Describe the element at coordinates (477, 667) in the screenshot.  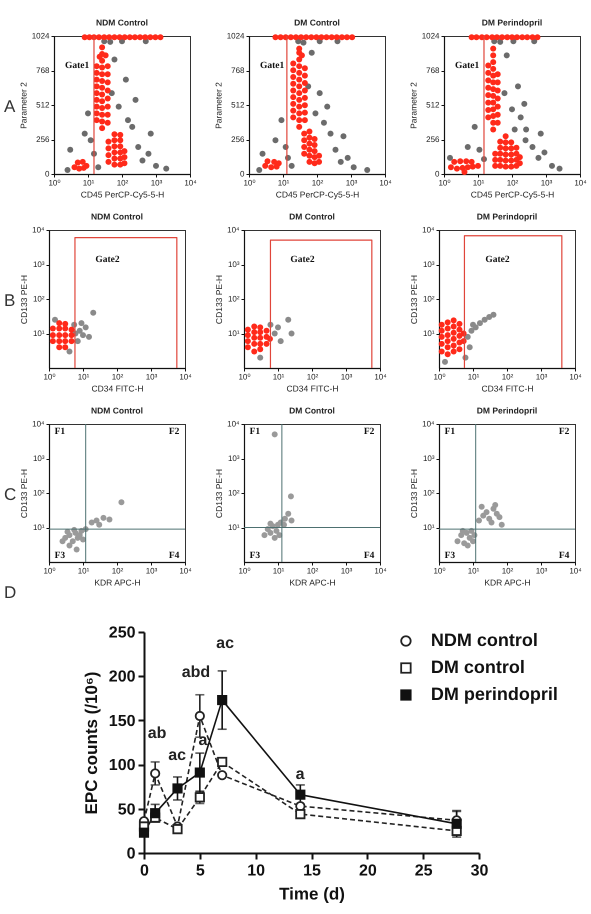
I see `legend-label: DM control` at that location.